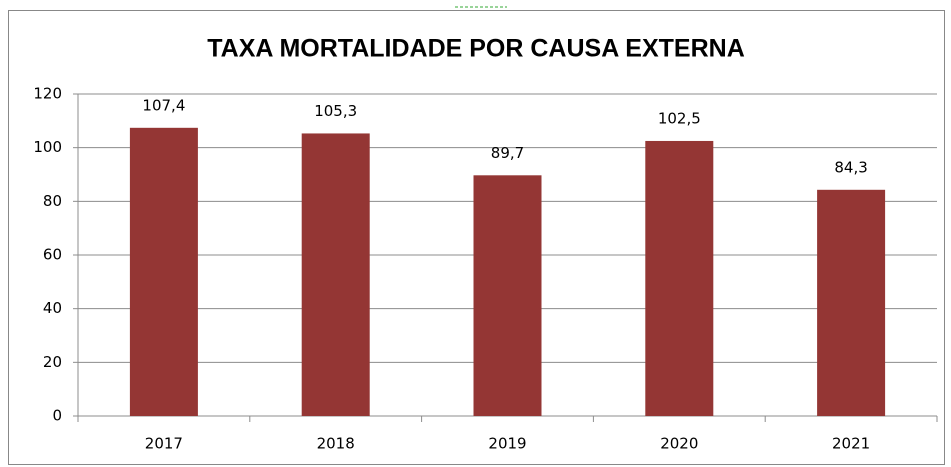 This screenshot has height=467, width=951. What do you see at coordinates (164, 444) in the screenshot?
I see `x-tick-label: 2017` at bounding box center [164, 444].